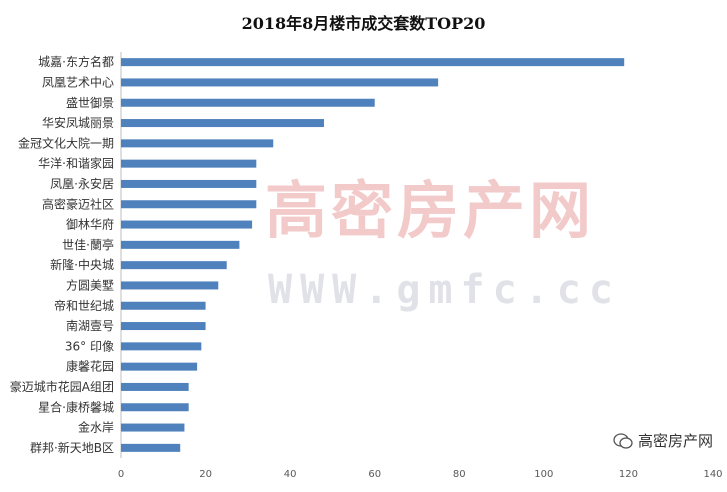  What do you see at coordinates (84, 305) in the screenshot?
I see `category-label: 帝和世纪城` at bounding box center [84, 305].